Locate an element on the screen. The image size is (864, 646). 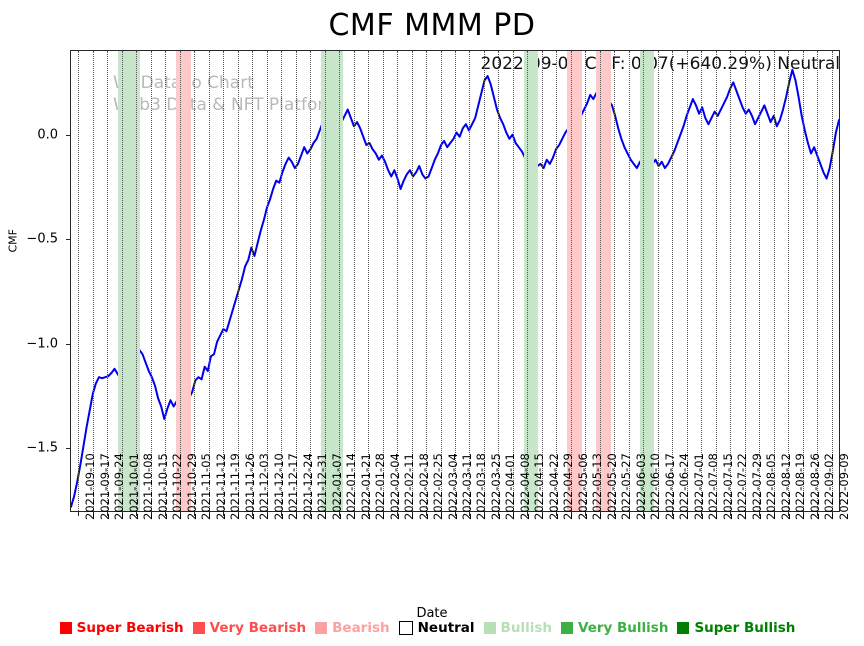
legend-item: Super Bullish is located at coordinates (736, 628).